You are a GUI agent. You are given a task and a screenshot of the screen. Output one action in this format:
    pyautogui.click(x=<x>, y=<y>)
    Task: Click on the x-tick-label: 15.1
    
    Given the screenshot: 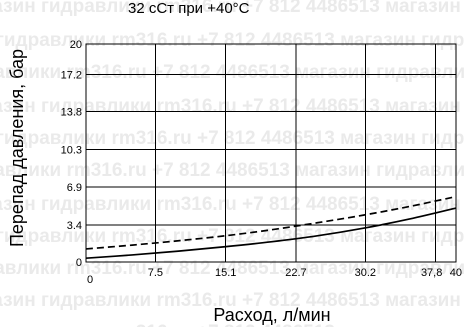 What is the action you would take?
    pyautogui.click(x=225, y=273)
    